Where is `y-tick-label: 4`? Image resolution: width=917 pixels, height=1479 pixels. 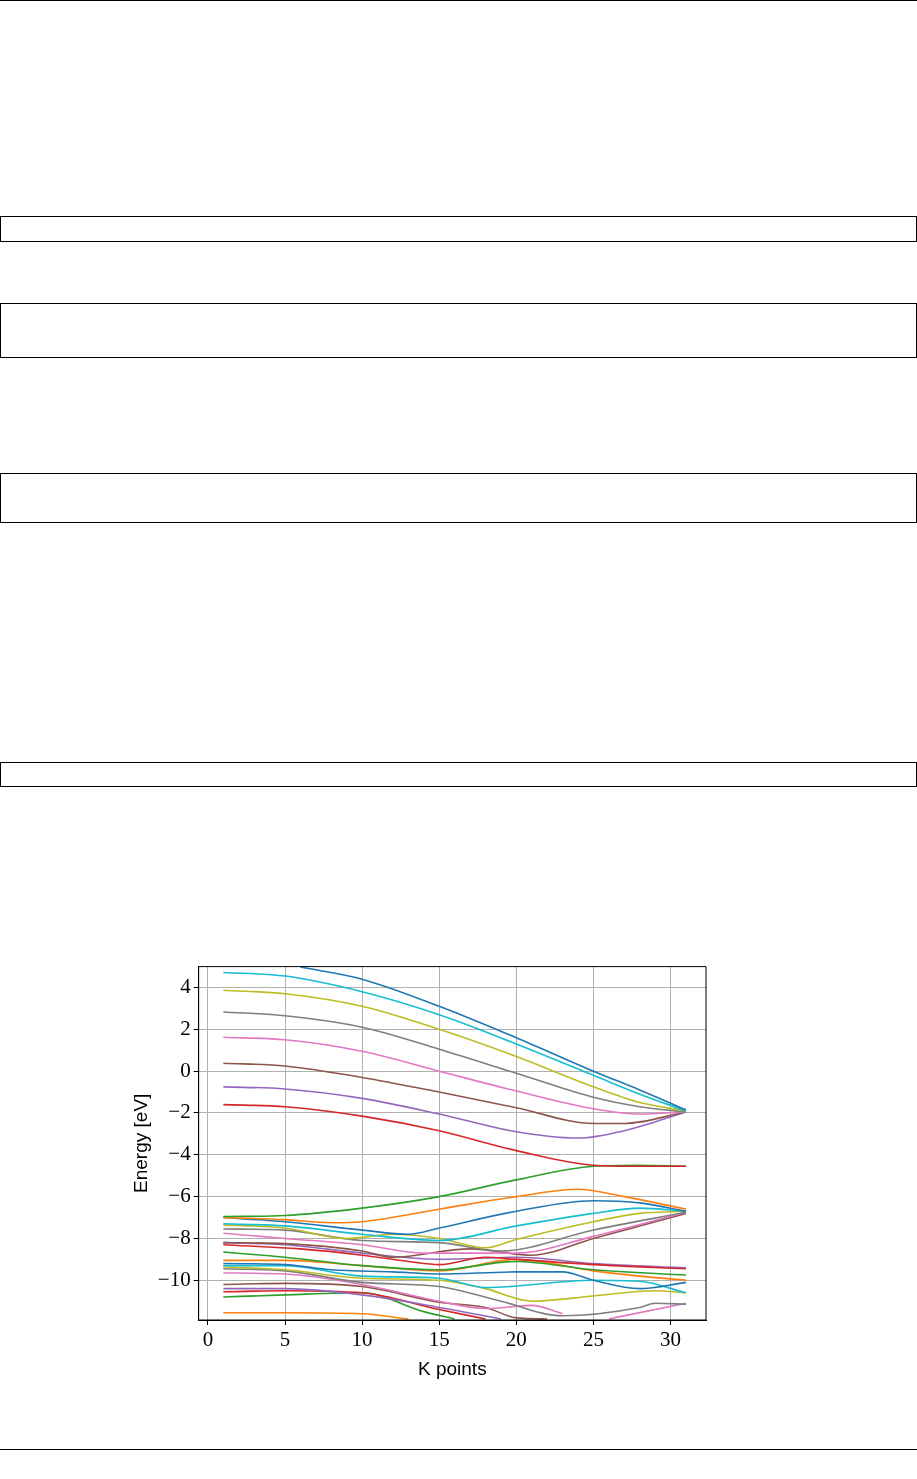
y-tick-label: 4 is located at coordinates (186, 986).